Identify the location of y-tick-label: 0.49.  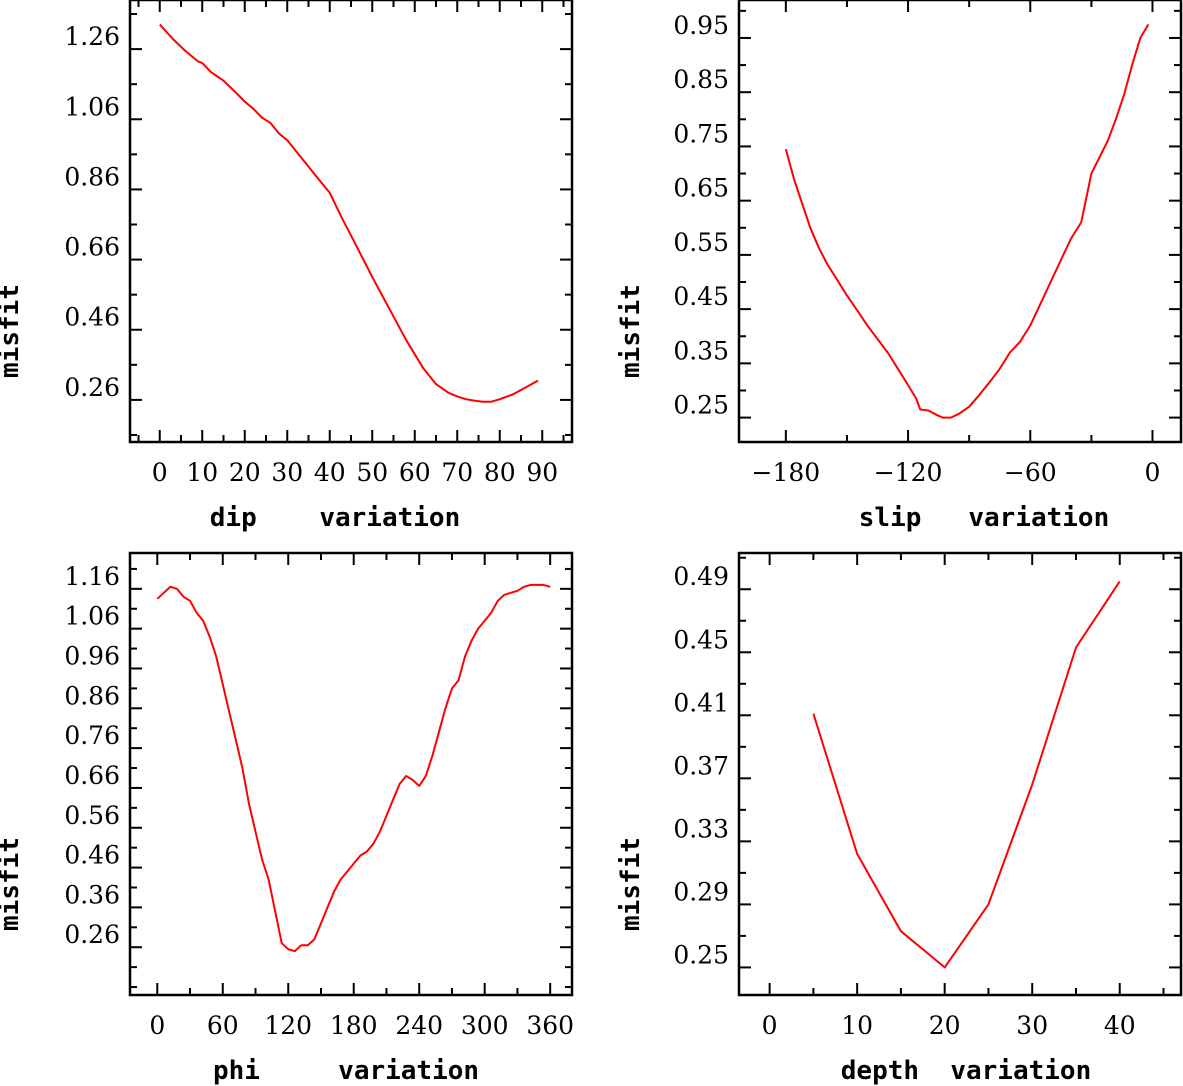
(701, 576).